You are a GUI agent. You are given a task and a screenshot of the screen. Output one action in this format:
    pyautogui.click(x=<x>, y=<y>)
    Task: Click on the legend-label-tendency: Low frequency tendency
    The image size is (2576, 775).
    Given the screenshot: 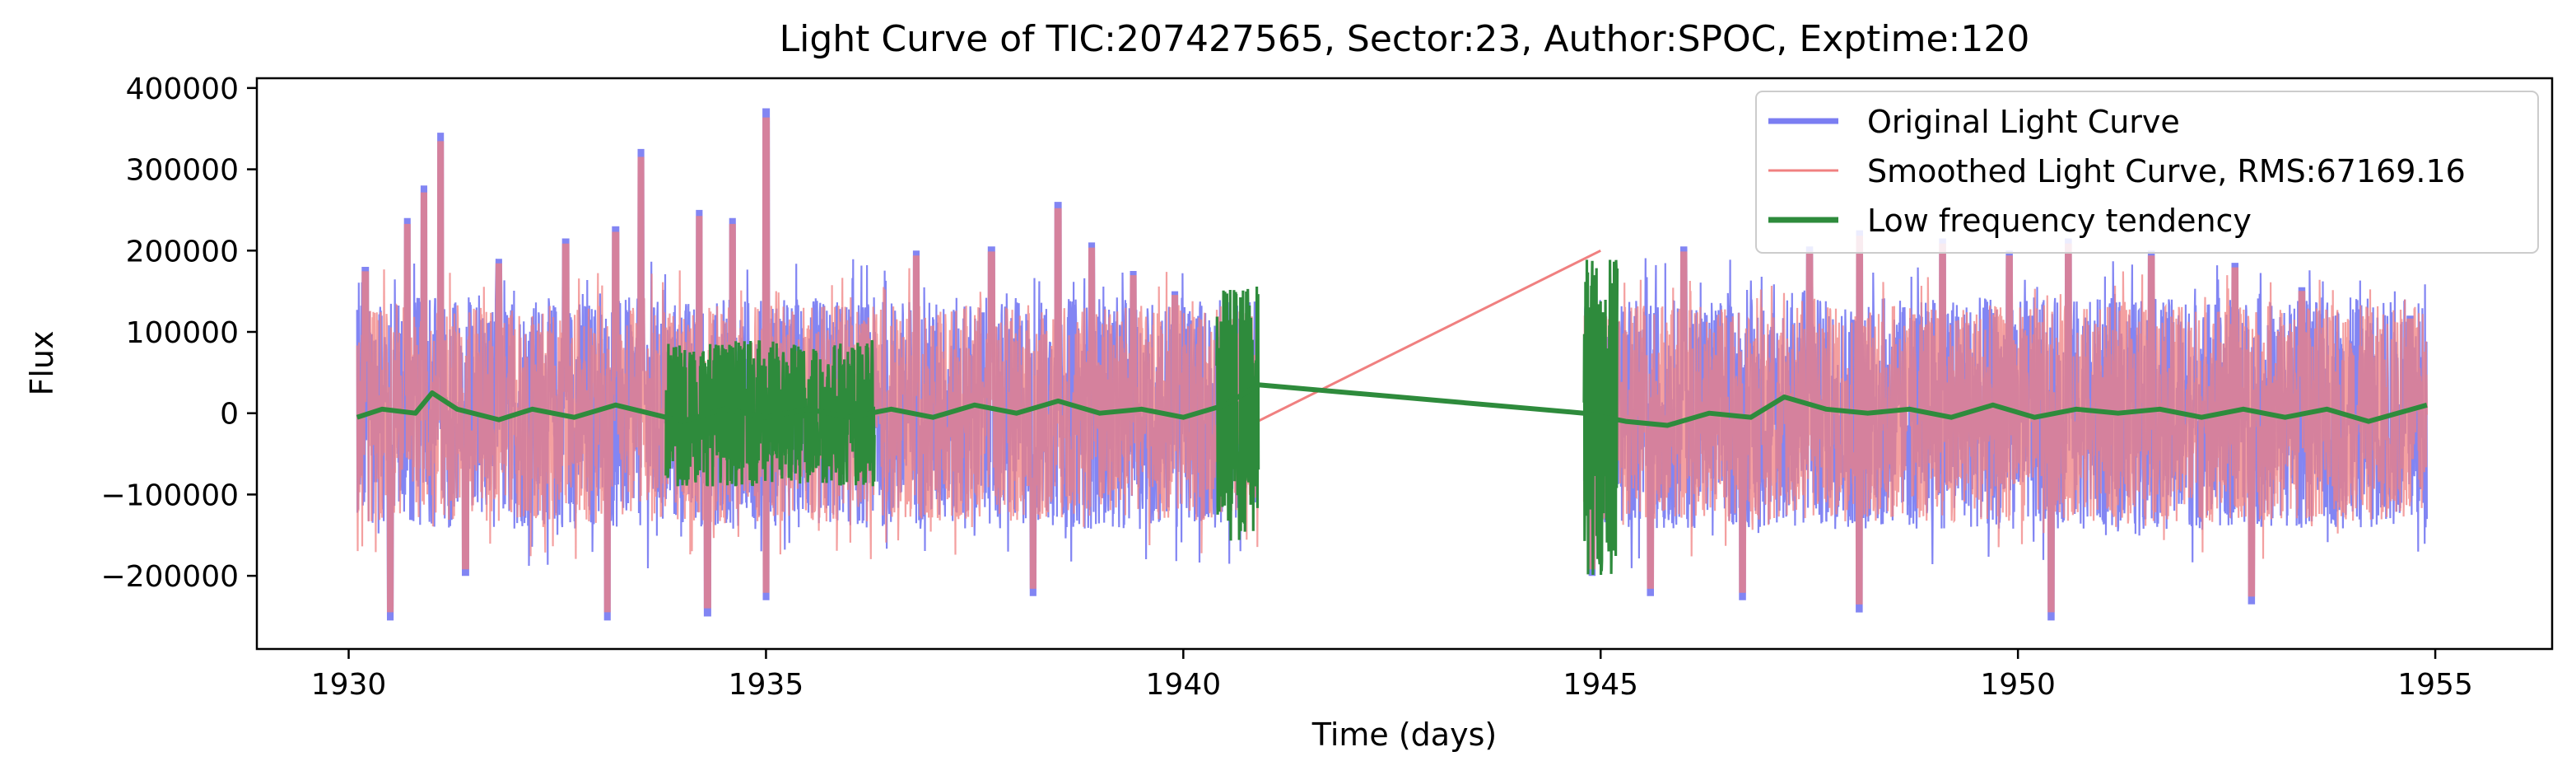 What is the action you would take?
    pyautogui.click(x=2059, y=221)
    